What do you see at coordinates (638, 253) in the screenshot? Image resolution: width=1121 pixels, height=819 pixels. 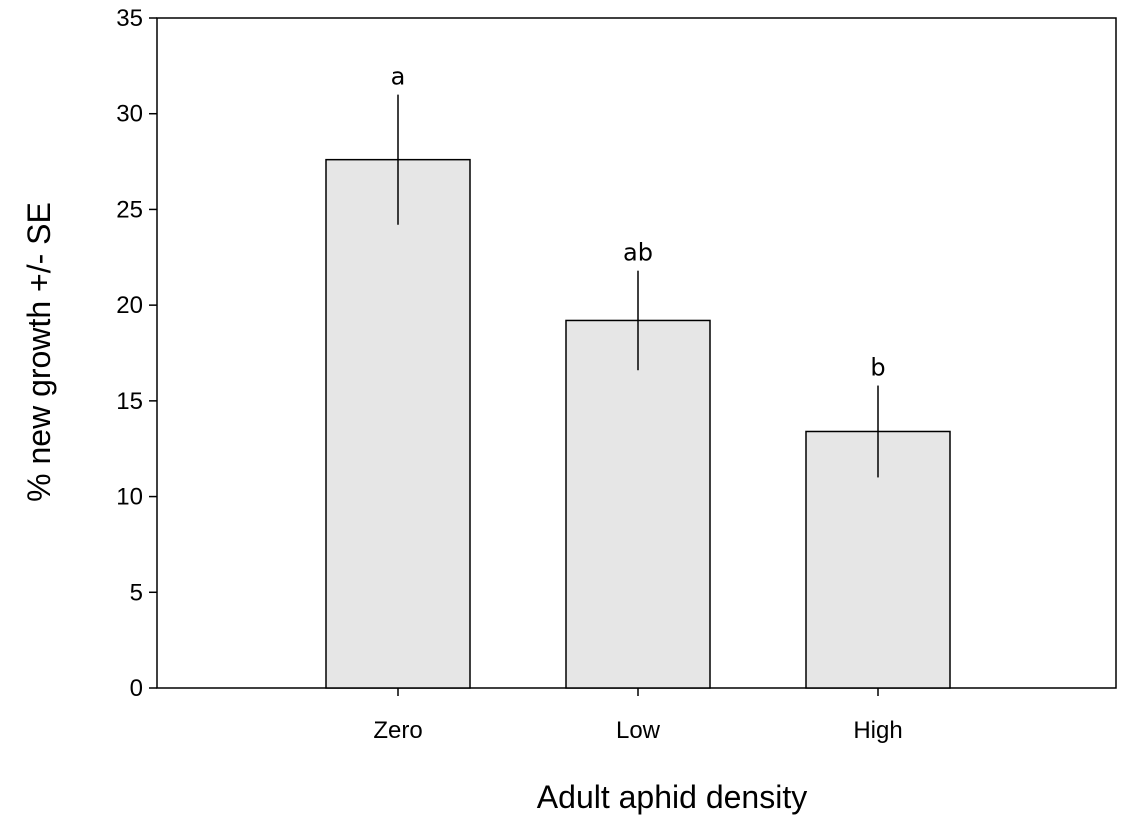 I see `significance-label: ab` at bounding box center [638, 253].